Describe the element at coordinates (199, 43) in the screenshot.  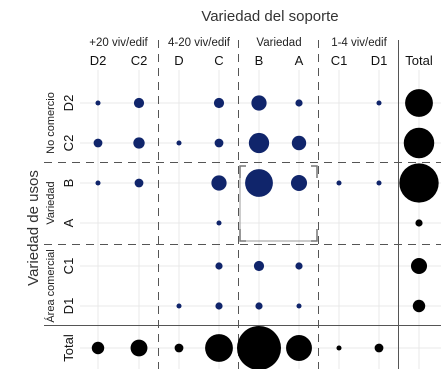
I see `column-group-label: 4-20 viv/edif` at that location.